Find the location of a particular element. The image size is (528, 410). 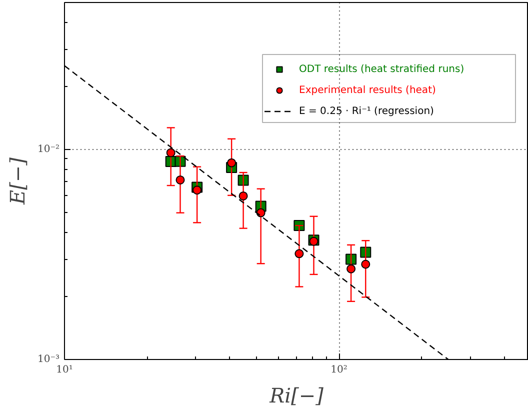

y-tick-label: 10⁻² is located at coordinates (48, 149).